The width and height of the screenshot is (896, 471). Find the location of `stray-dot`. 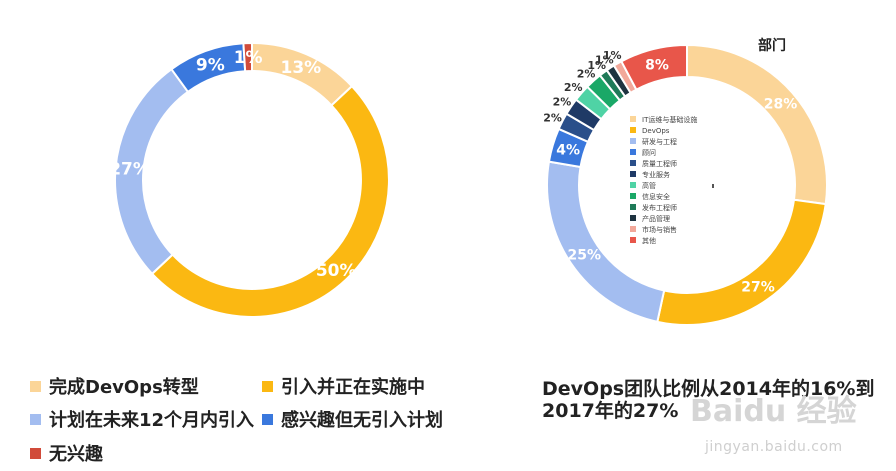

stray-dot is located at coordinates (713, 186).